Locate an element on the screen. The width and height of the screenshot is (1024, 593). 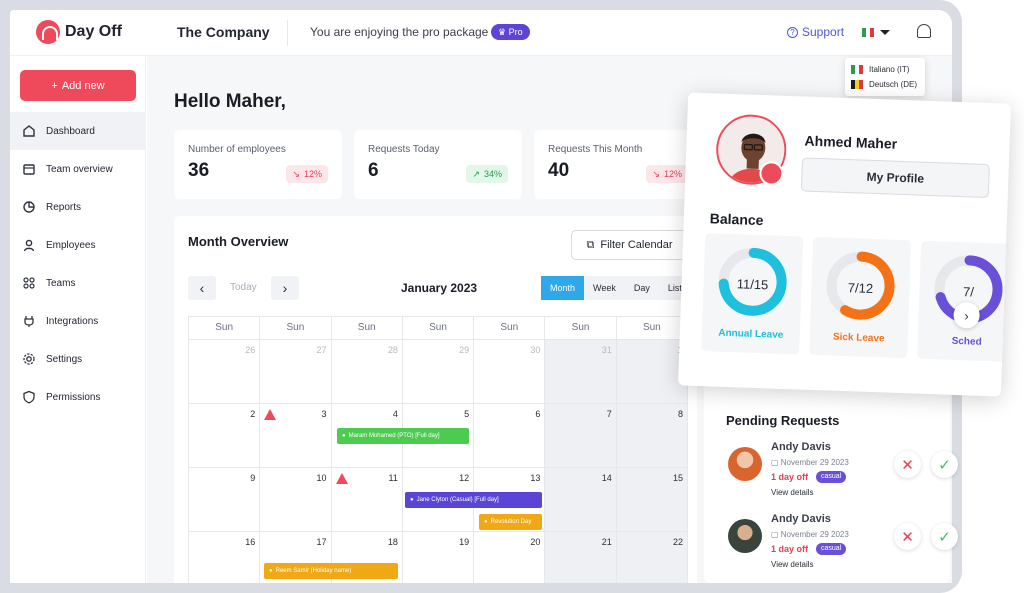
day-number: 20 is located at coordinates (535, 542).